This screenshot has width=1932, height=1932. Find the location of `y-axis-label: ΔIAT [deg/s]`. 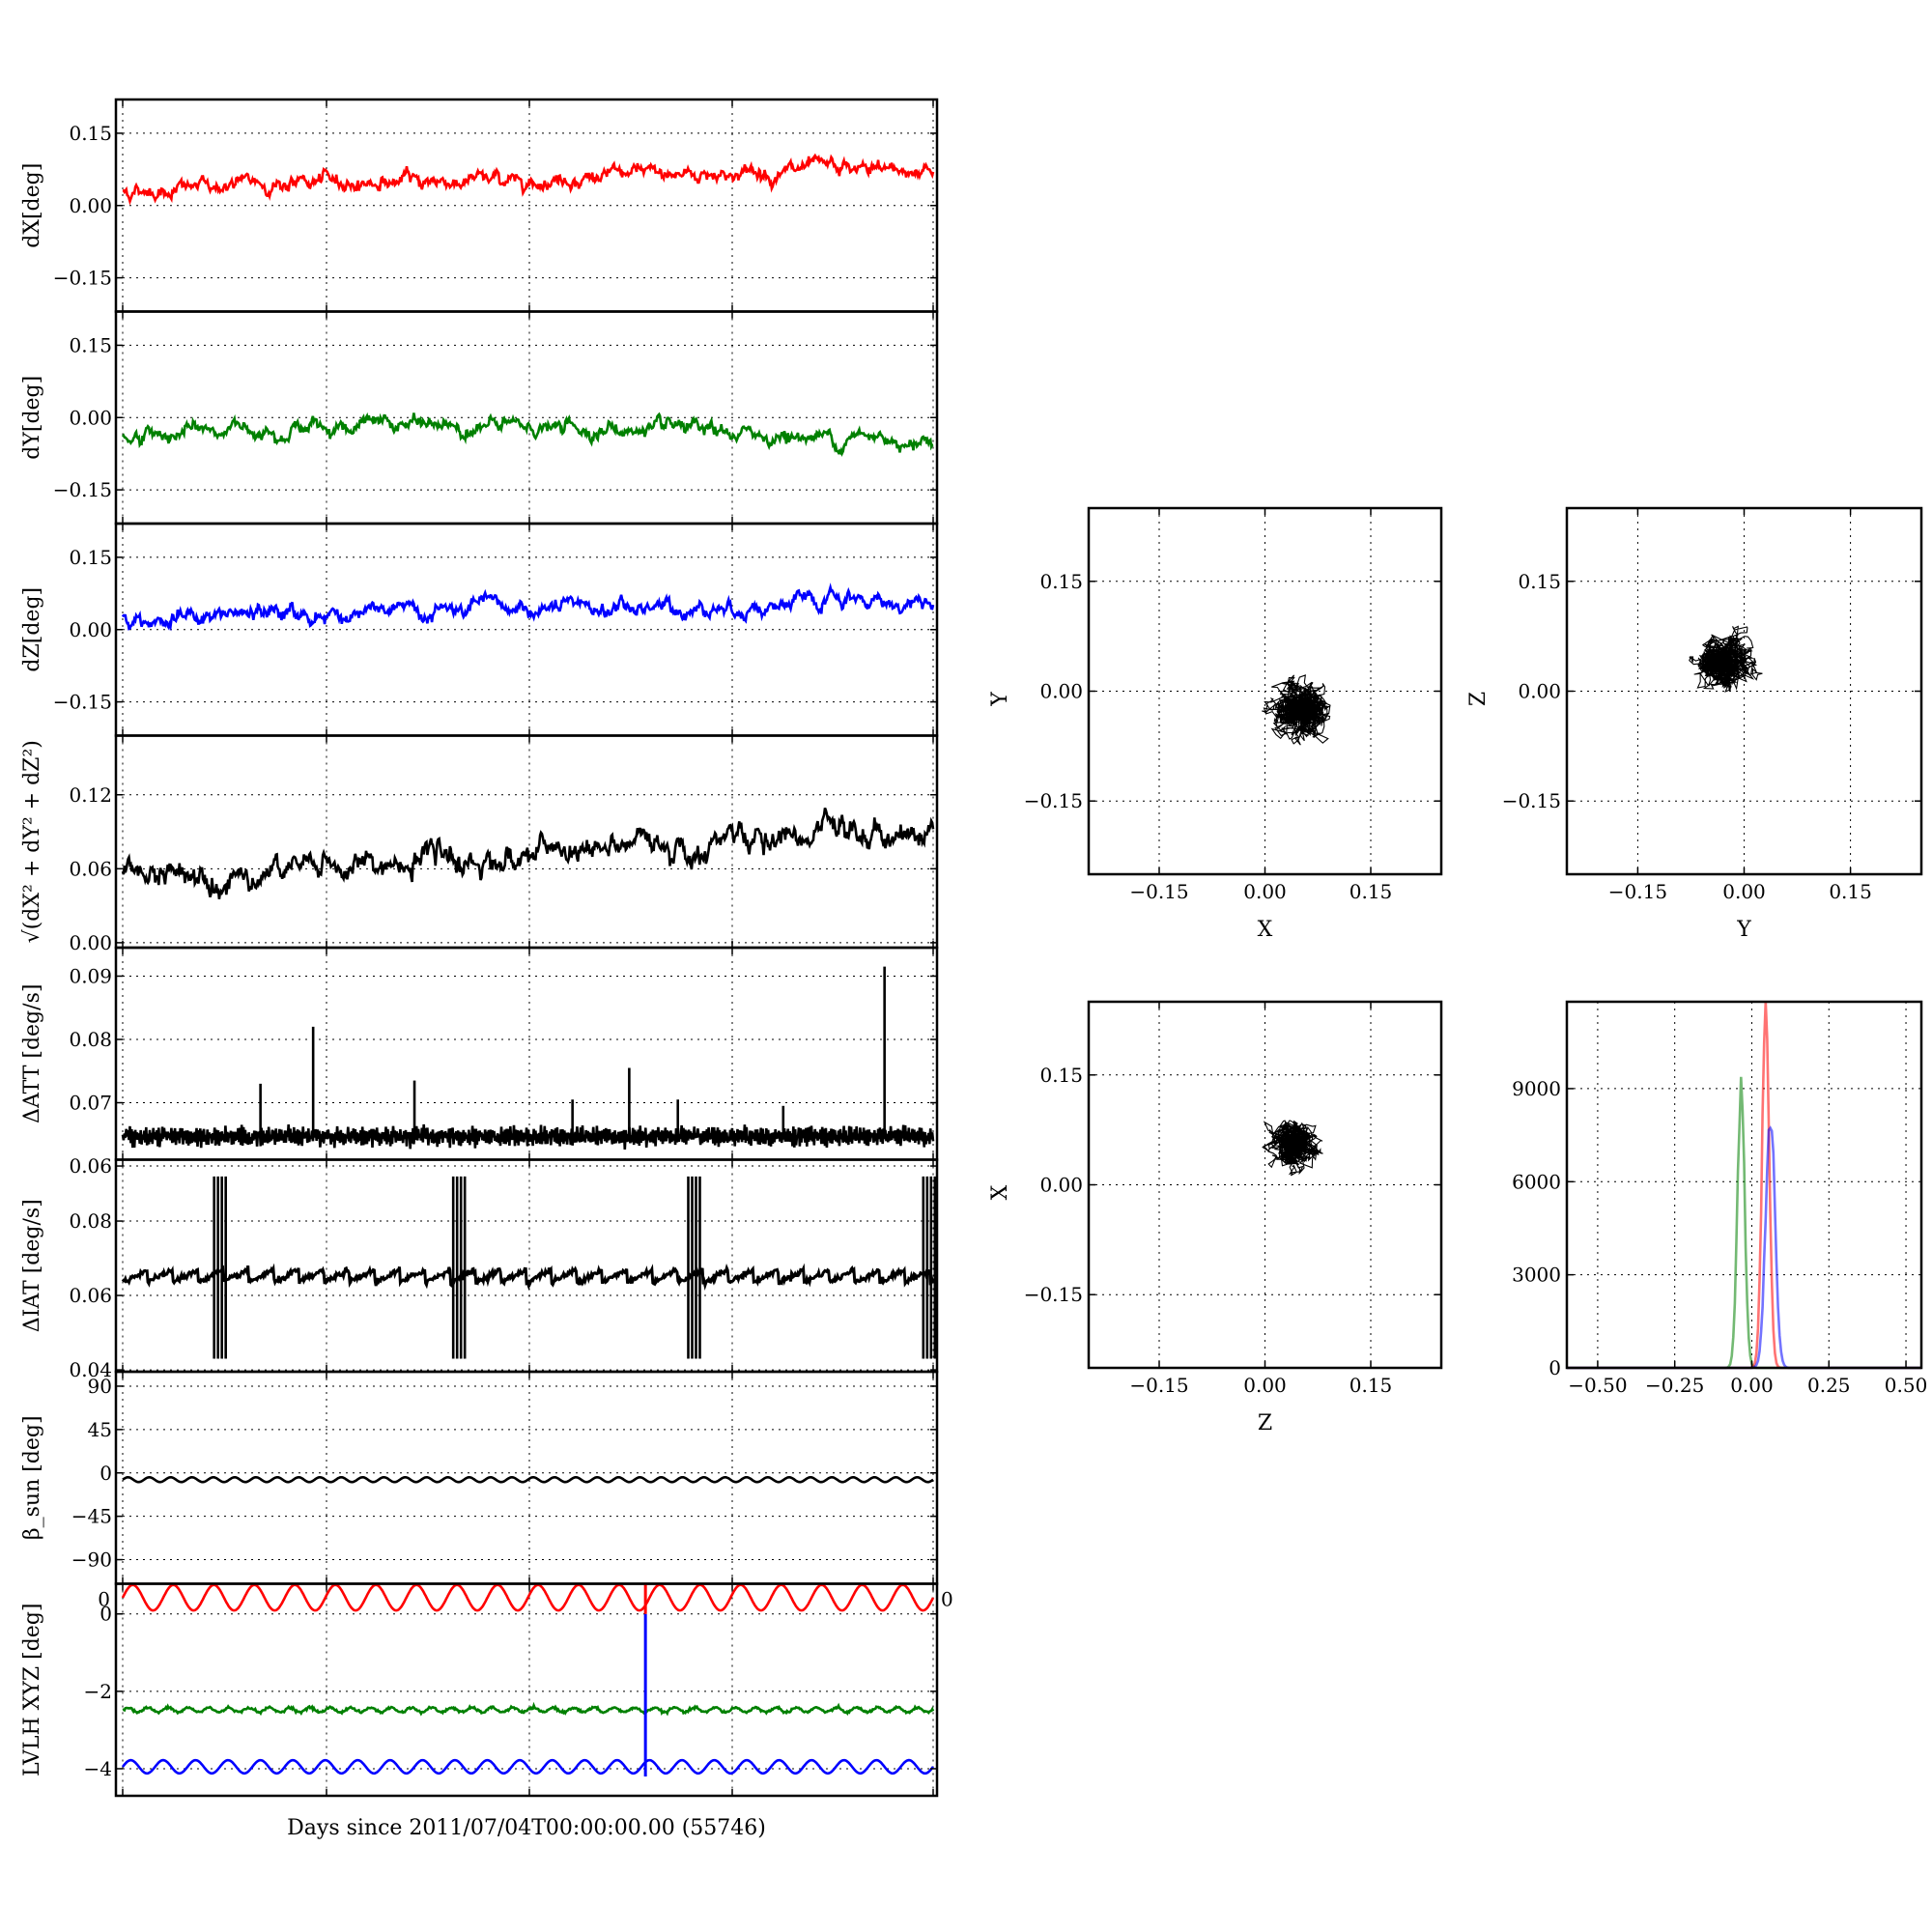

y-axis-label: ΔIAT [deg/s] is located at coordinates (32, 1265).